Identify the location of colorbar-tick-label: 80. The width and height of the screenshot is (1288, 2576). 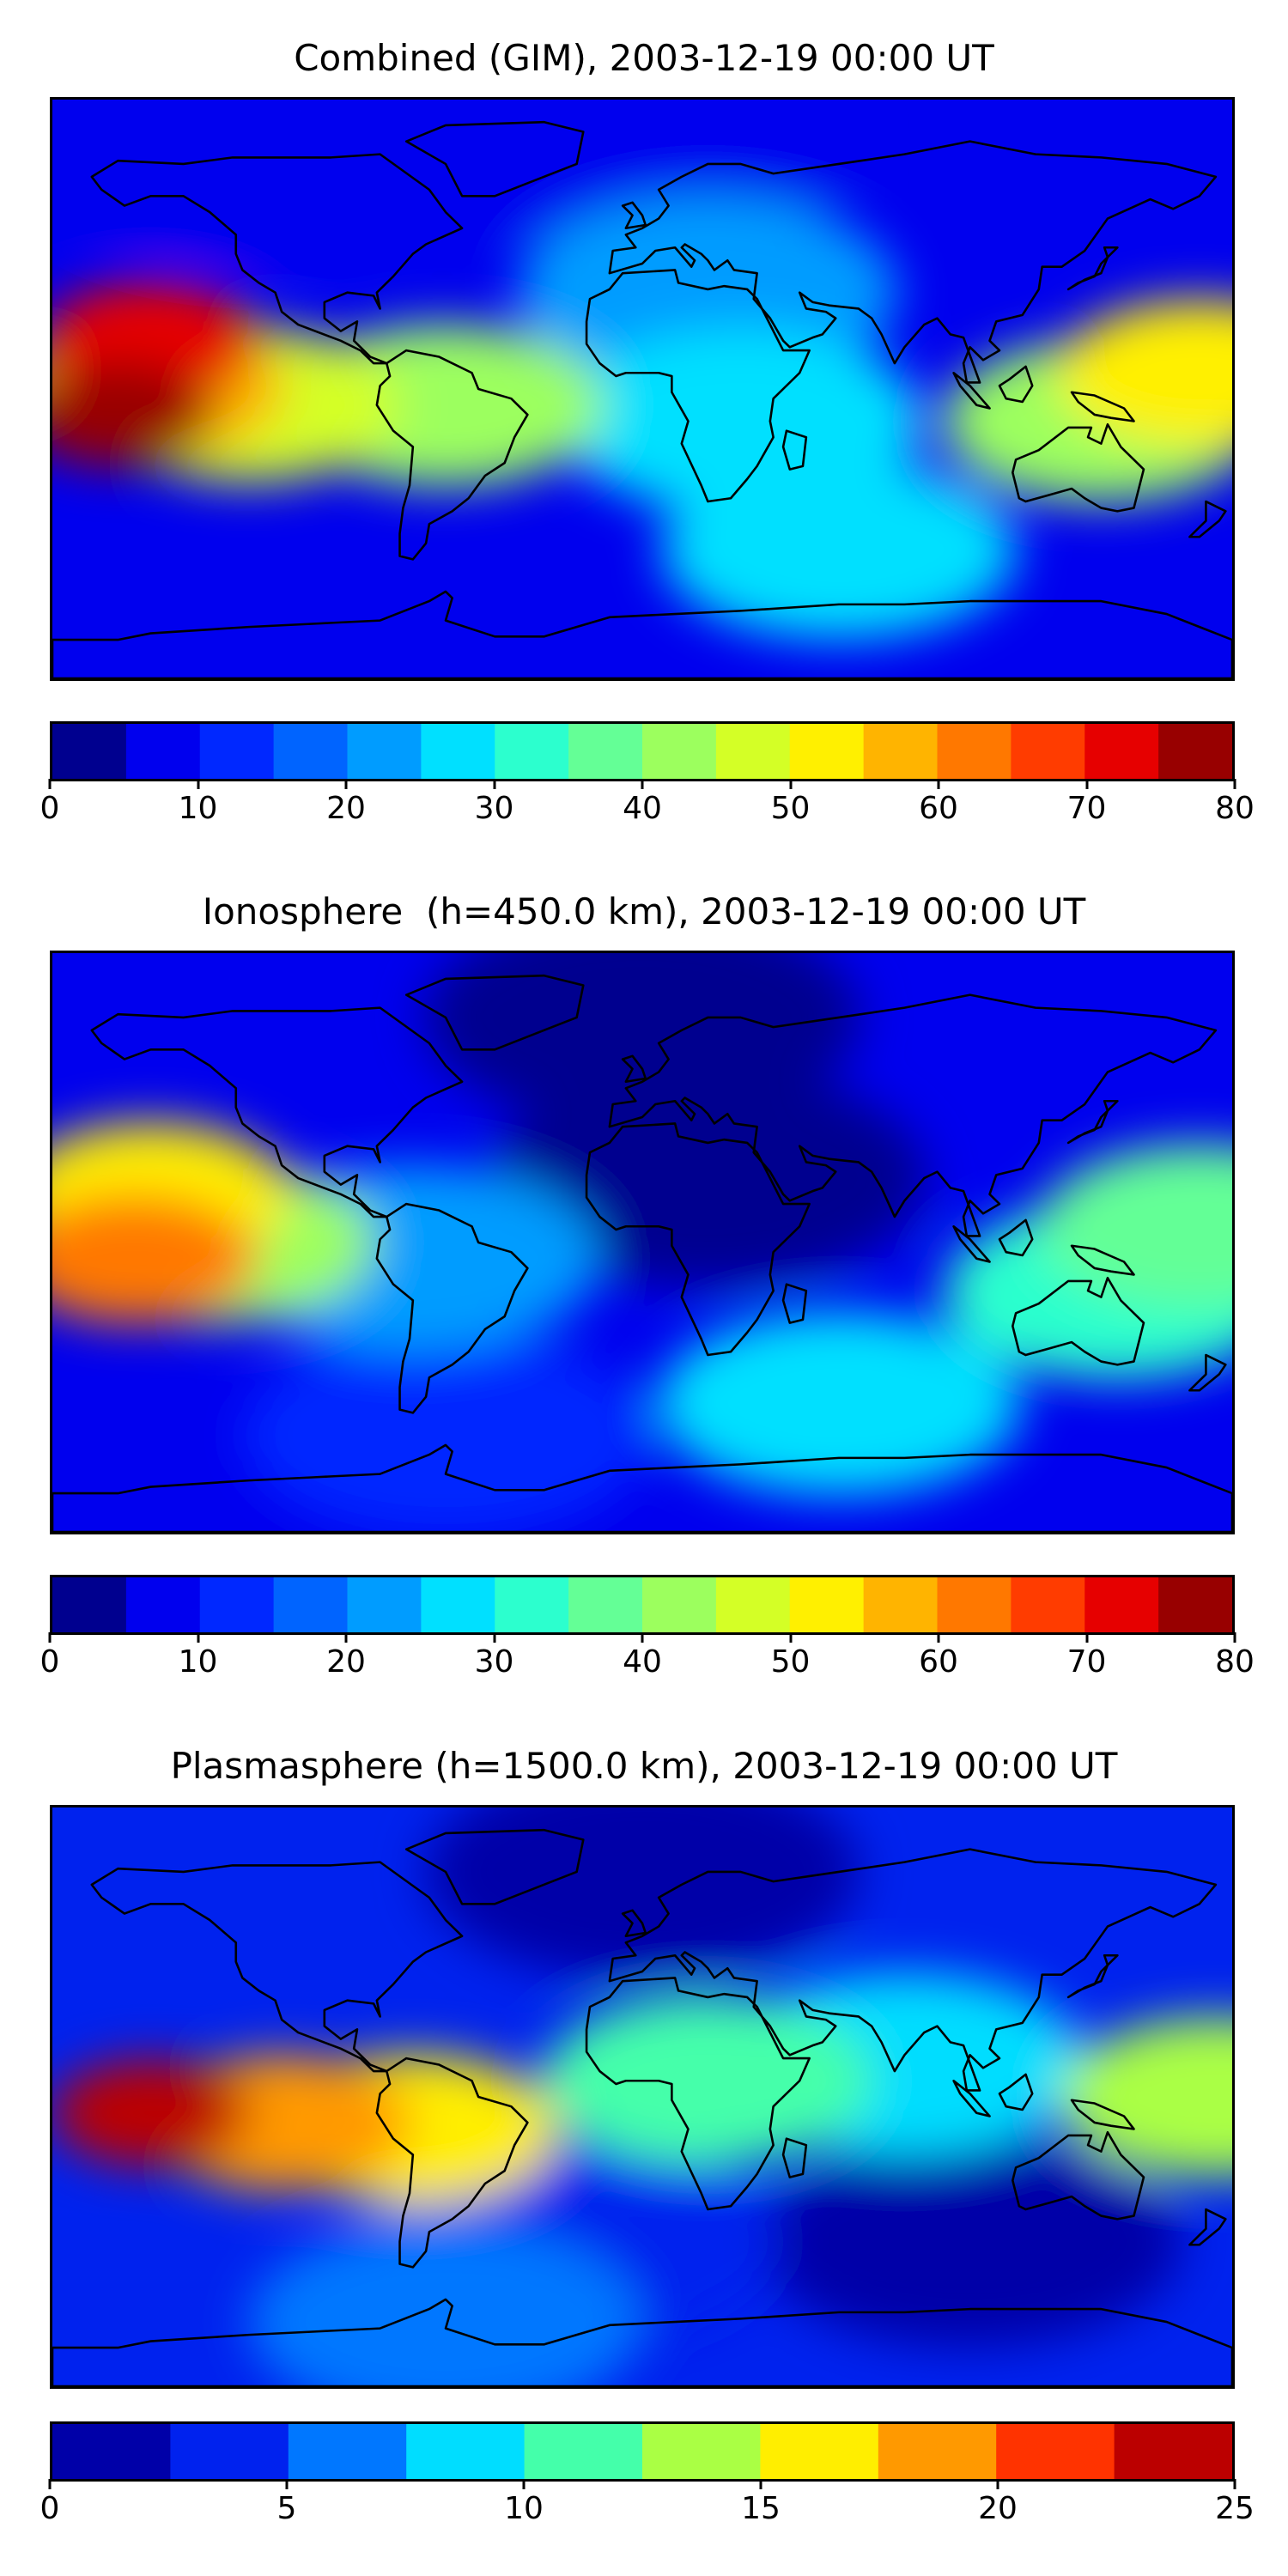
(1235, 808).